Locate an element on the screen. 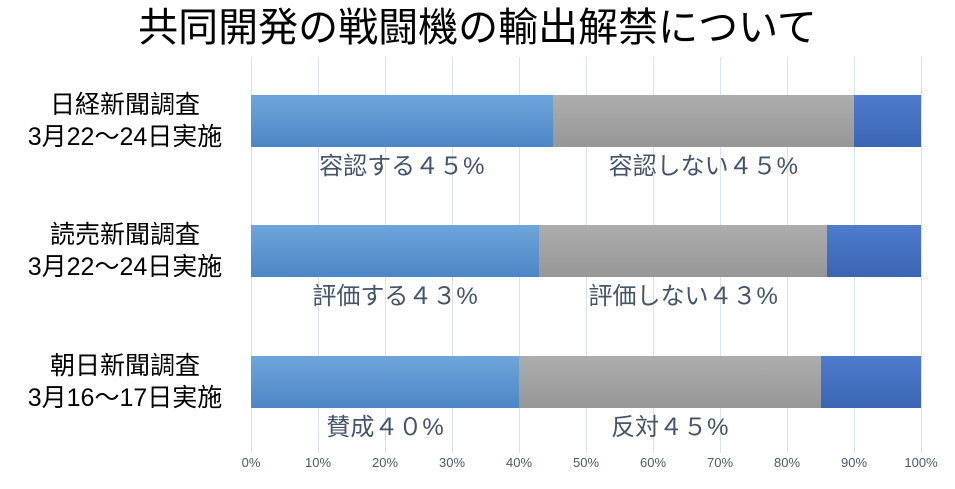  x-axis-tick: 40% is located at coordinates (519, 462).